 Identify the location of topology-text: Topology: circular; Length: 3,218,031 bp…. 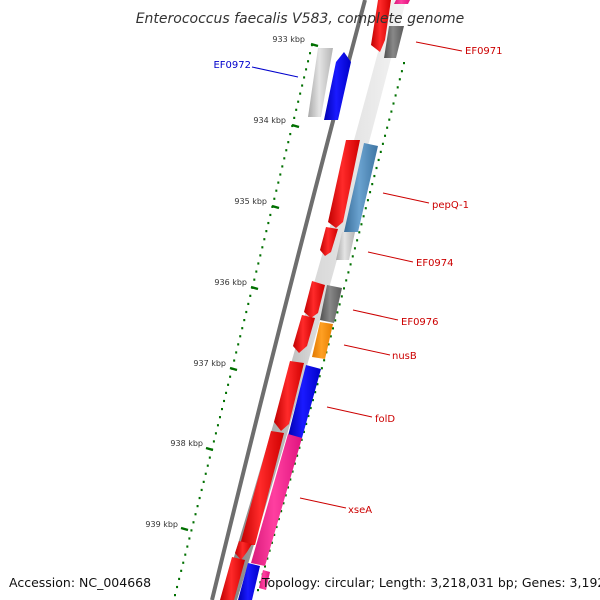
(430, 582).